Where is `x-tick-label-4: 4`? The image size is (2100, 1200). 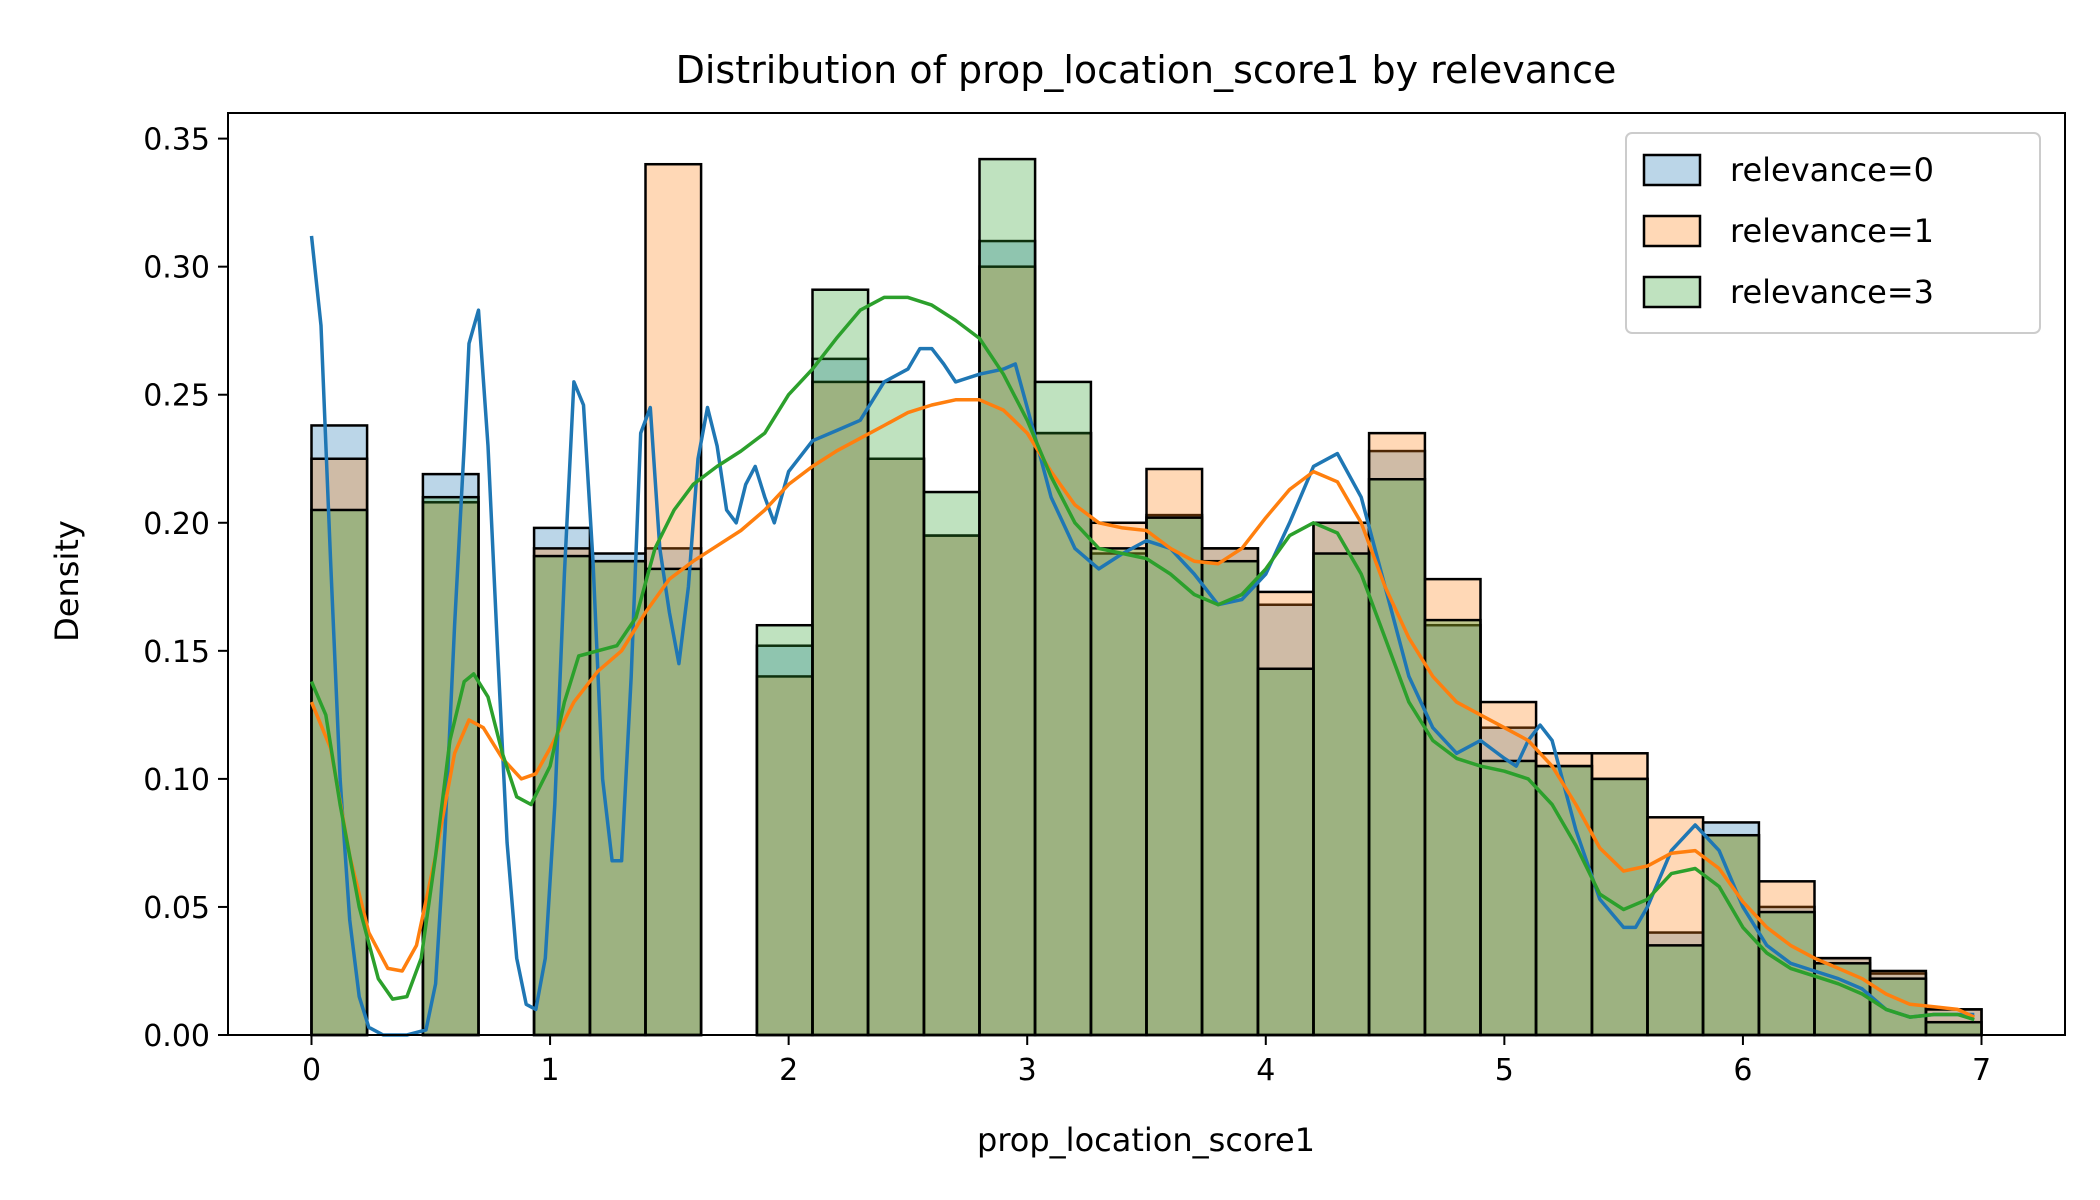
x-tick-label-4: 4 is located at coordinates (1265, 1070).